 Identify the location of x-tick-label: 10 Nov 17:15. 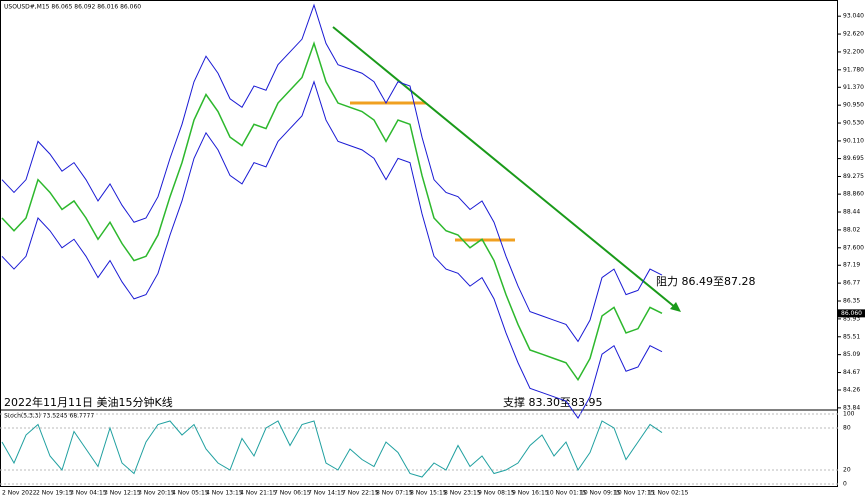
(634, 493).